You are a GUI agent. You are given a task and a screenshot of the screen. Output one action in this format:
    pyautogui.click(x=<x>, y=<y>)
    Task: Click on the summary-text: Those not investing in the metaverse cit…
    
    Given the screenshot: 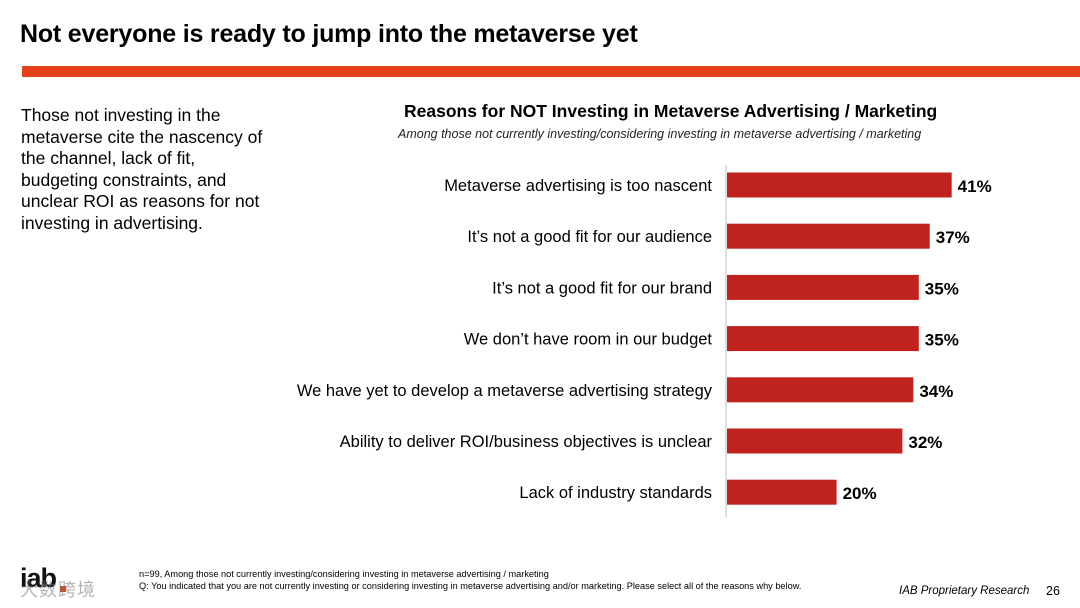 What is the action you would take?
    pyautogui.click(x=142, y=169)
    